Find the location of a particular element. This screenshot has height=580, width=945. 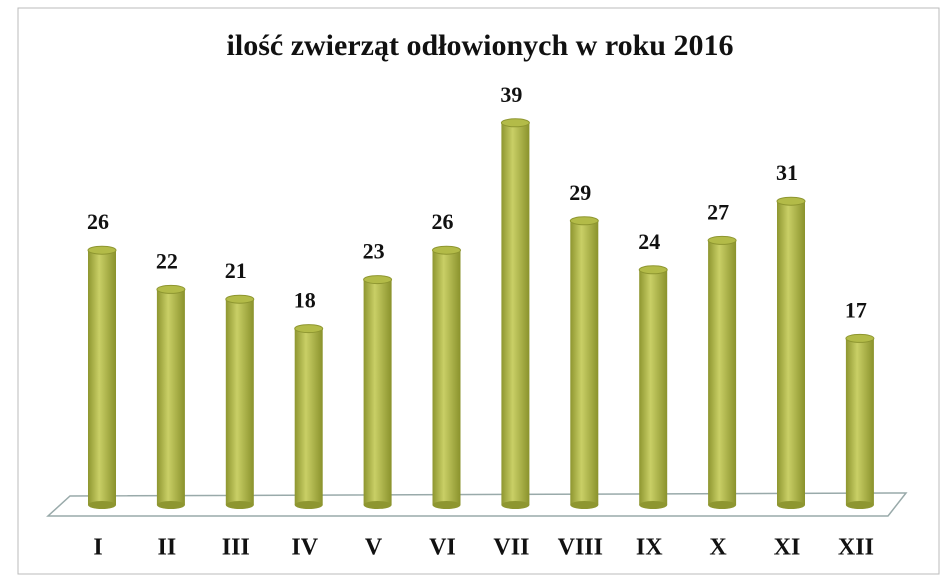

value-label: 31 is located at coordinates (787, 172).